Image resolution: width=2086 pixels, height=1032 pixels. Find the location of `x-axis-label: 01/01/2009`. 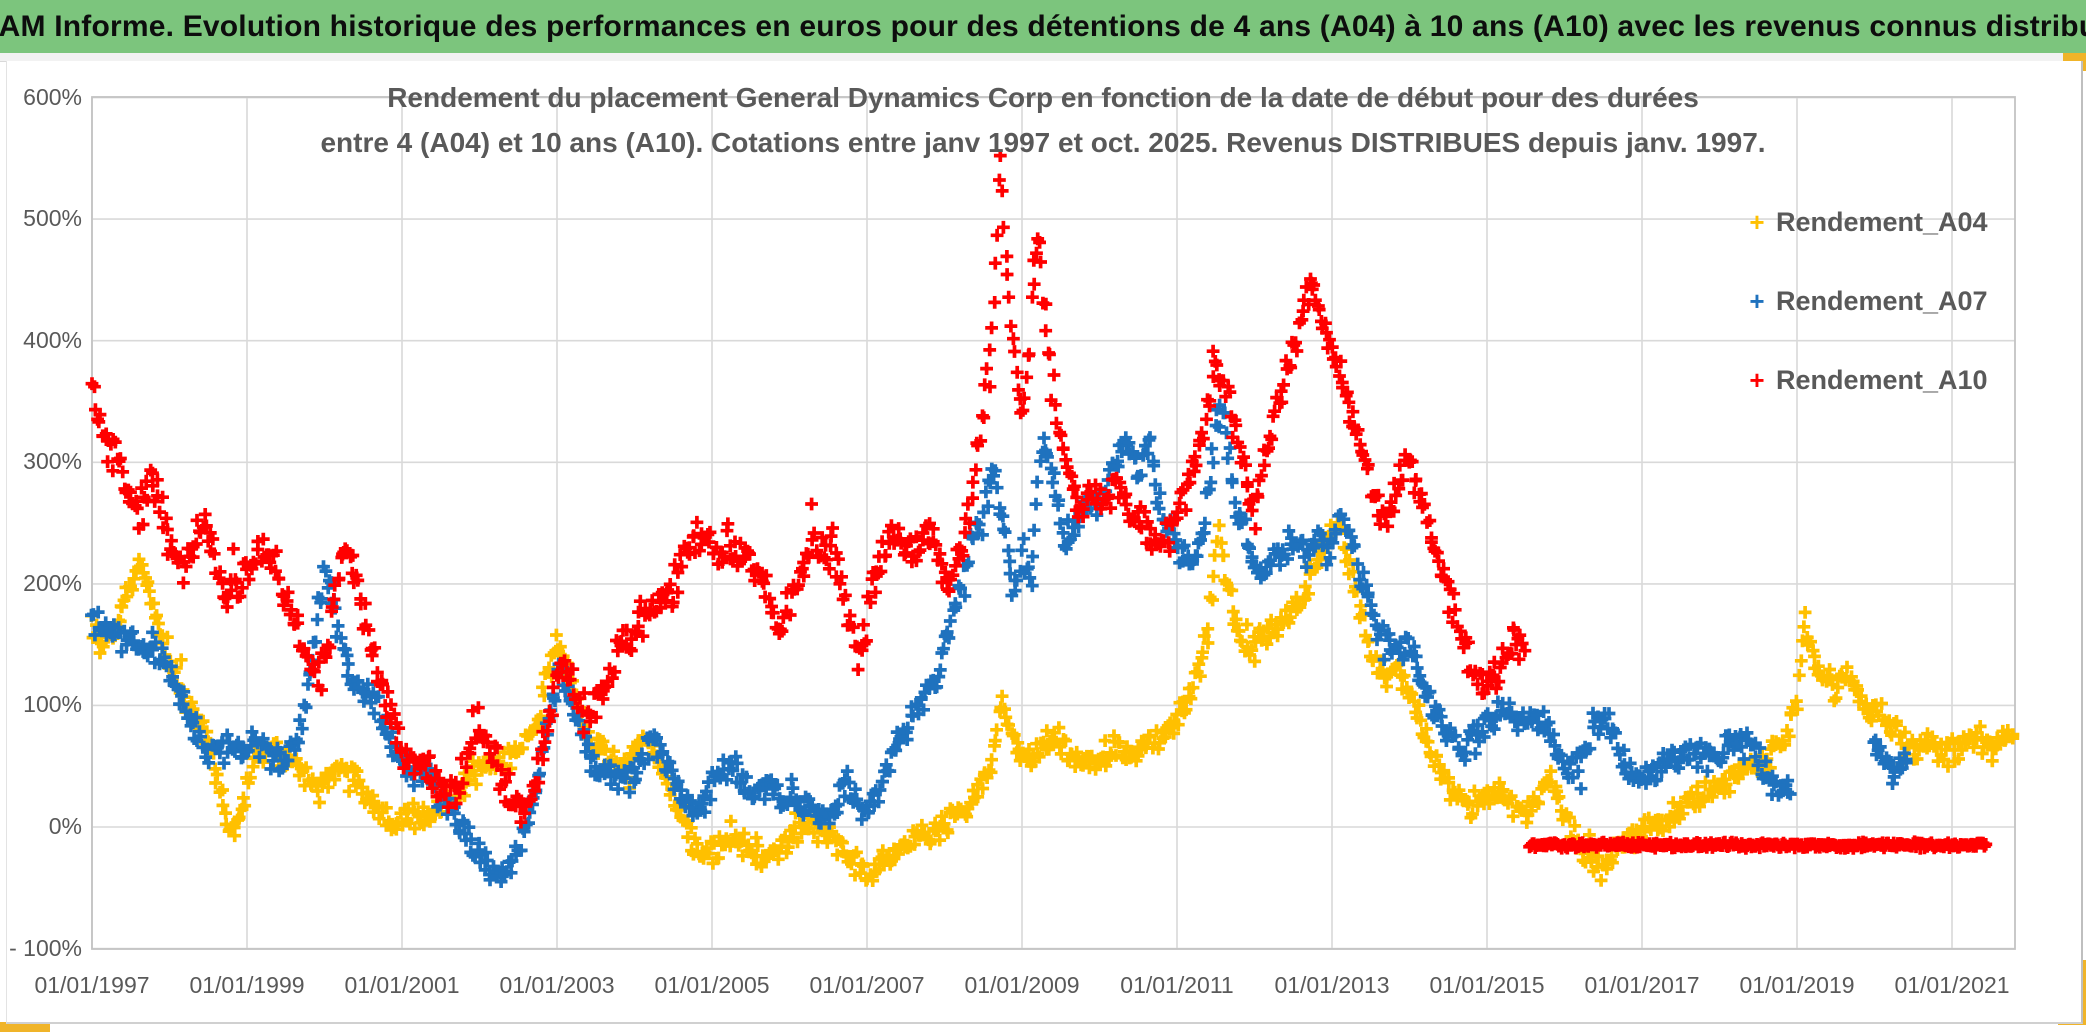

x-axis-label: 01/01/2009 is located at coordinates (1022, 985).